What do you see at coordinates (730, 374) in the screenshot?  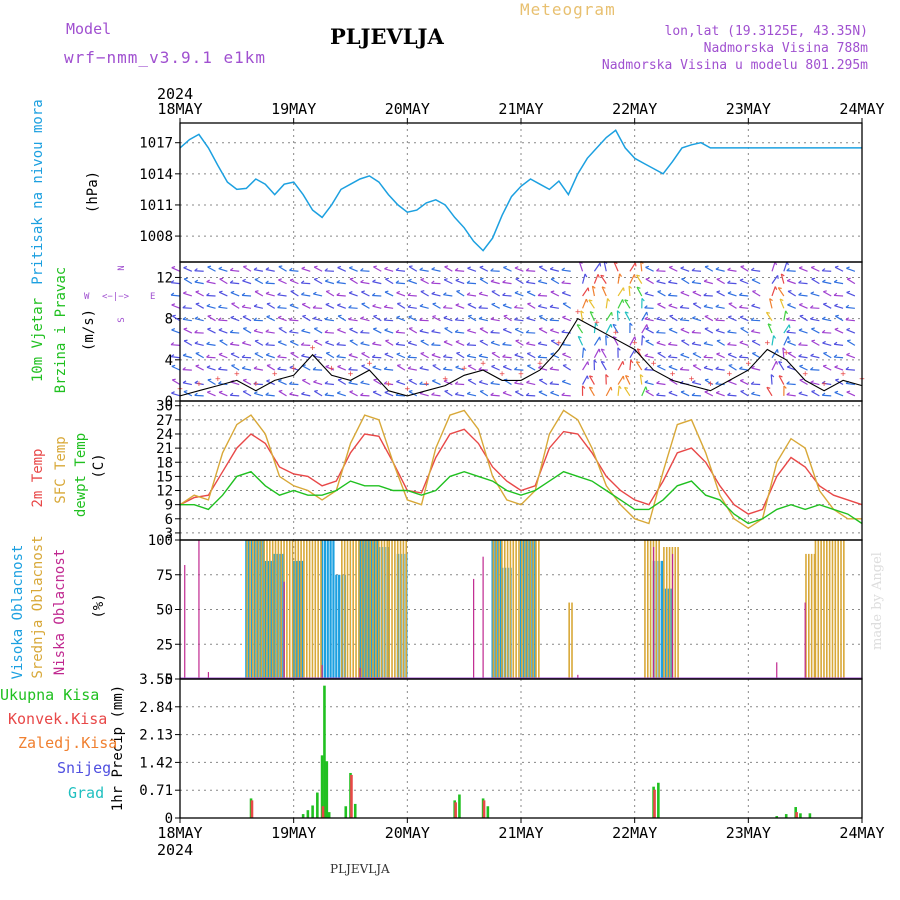 I see `gust-marker: +` at bounding box center [730, 374].